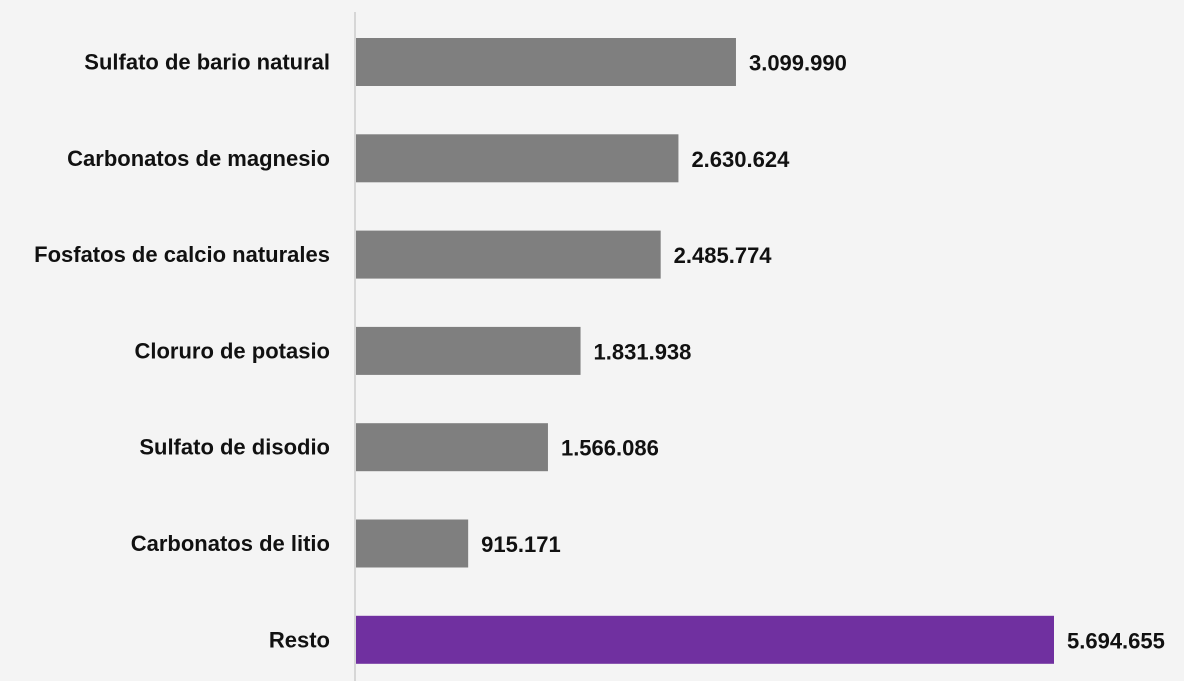 This screenshot has height=681, width=1184. Describe the element at coordinates (198, 158) in the screenshot. I see `category-label-carbonatos-de-magnesio: Carbonatos de magnesio` at that location.